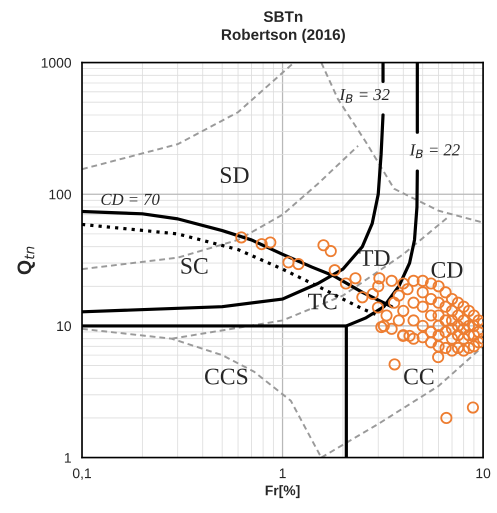 The image size is (497, 513). What do you see at coordinates (81, 474) in the screenshot?
I see `x-tick-label: 0,1` at bounding box center [81, 474].